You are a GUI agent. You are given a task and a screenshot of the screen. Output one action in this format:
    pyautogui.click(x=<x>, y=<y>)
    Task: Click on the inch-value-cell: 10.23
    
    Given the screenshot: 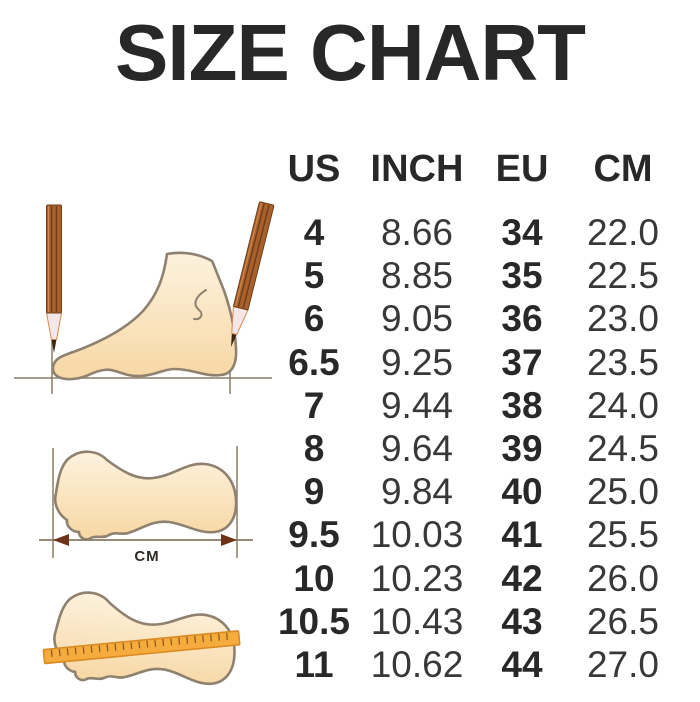 What is the action you would take?
    pyautogui.click(x=417, y=578)
    